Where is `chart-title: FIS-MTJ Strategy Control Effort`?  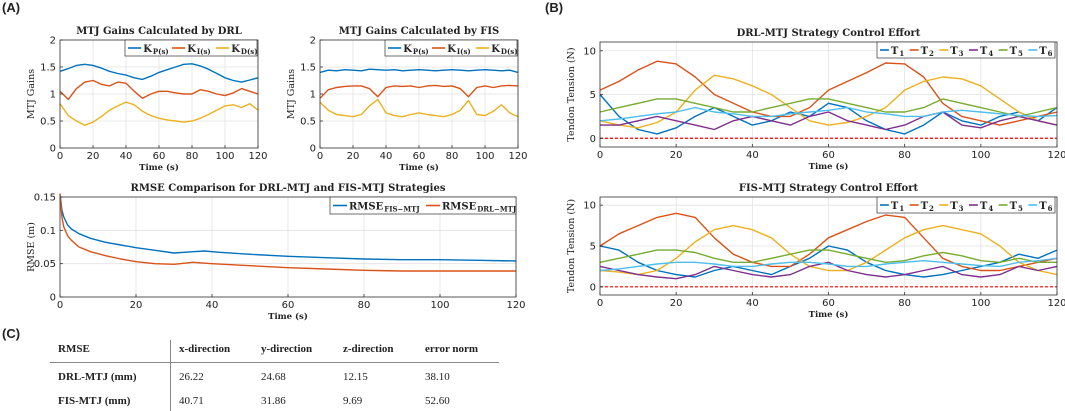
chart-title: FIS-MTJ Strategy Control Effort is located at coordinates (829, 188).